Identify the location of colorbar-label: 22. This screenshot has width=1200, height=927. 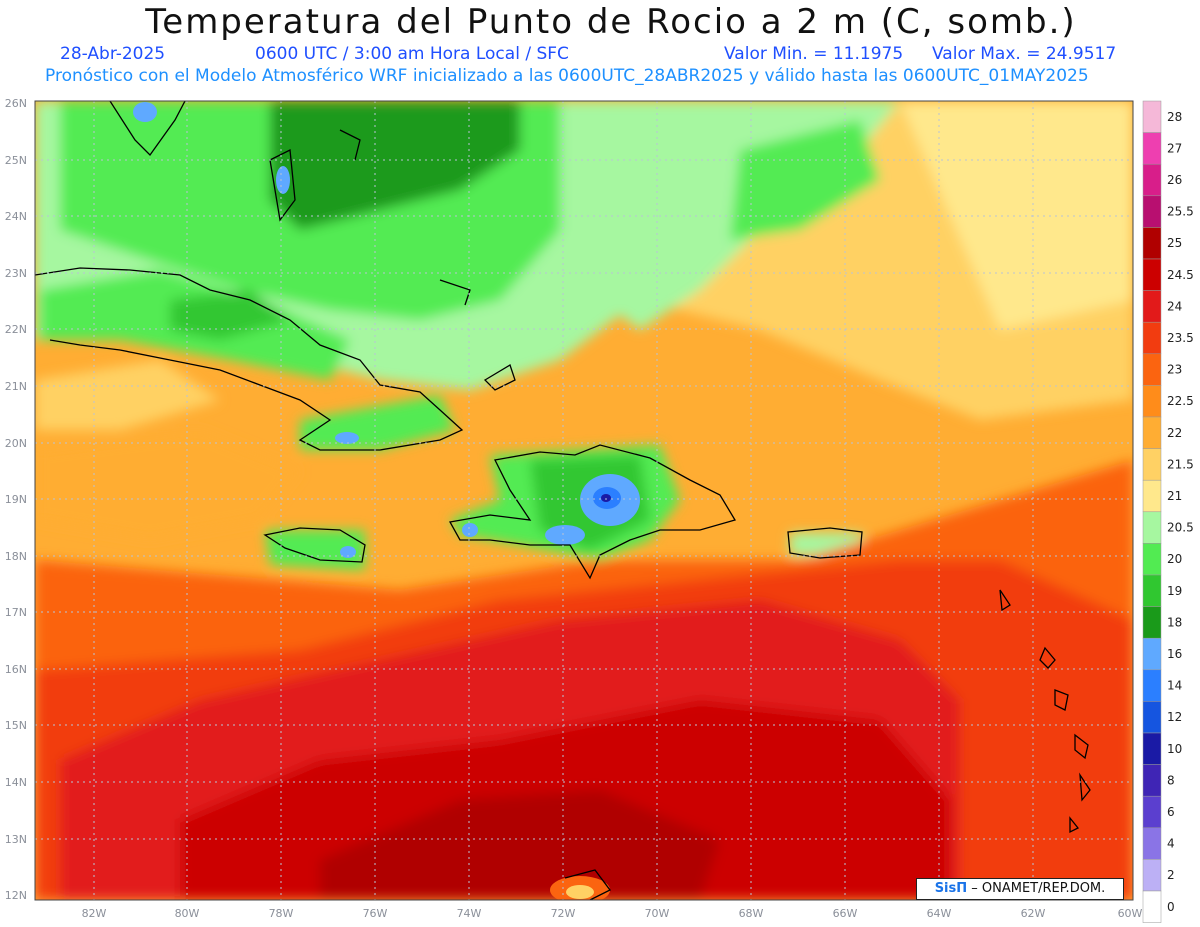
(1174, 433).